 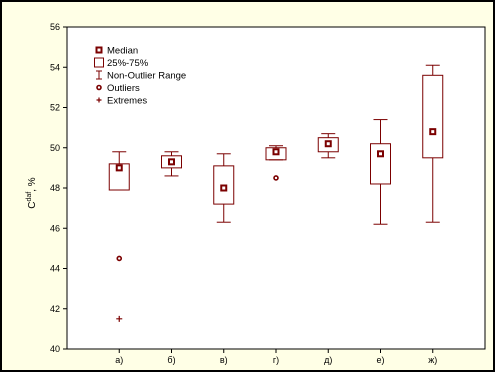 I want to click on y-axis-title: Cdaf, %, so click(x=32, y=193).